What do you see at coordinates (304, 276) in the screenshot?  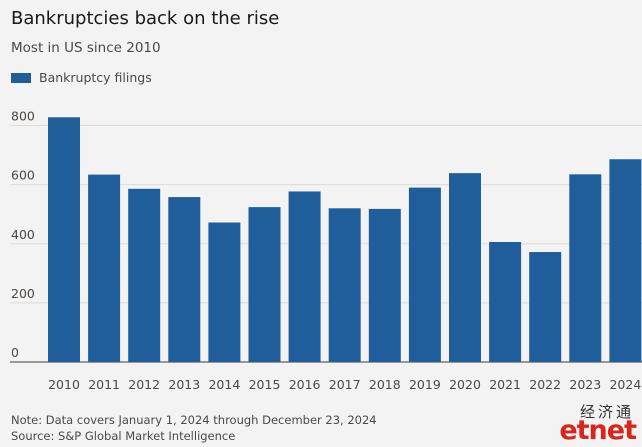 I see `bar-2016` at bounding box center [304, 276].